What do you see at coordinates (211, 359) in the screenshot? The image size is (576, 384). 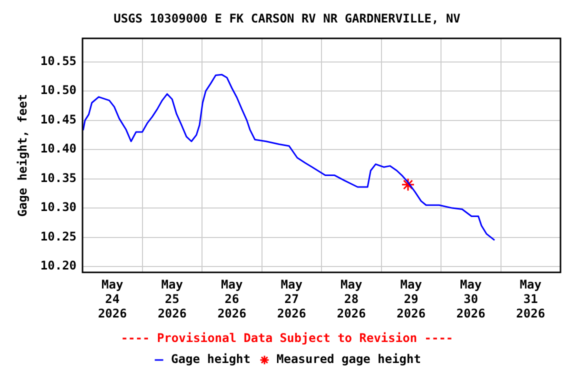 I see `legend-label: Gage height` at bounding box center [211, 359].